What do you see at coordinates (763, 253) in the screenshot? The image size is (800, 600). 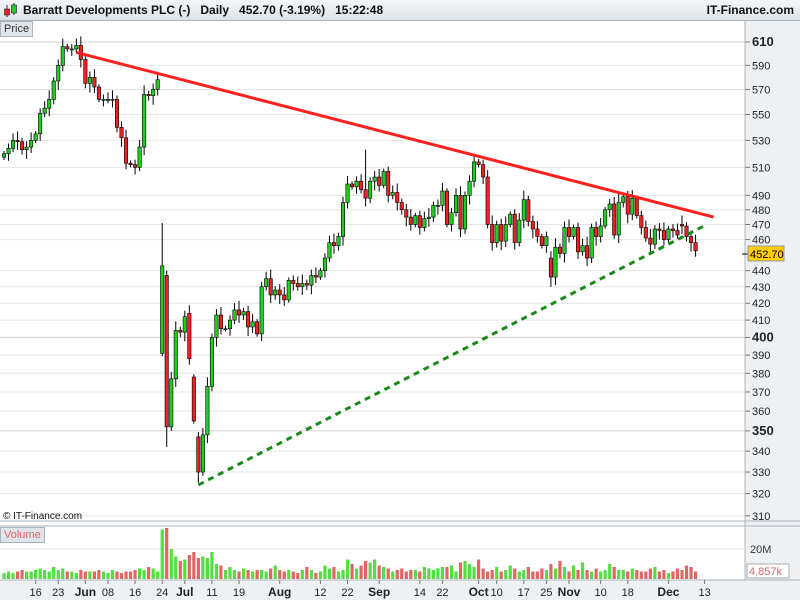 I see `last-price-tag: 452.70` at bounding box center [763, 253].